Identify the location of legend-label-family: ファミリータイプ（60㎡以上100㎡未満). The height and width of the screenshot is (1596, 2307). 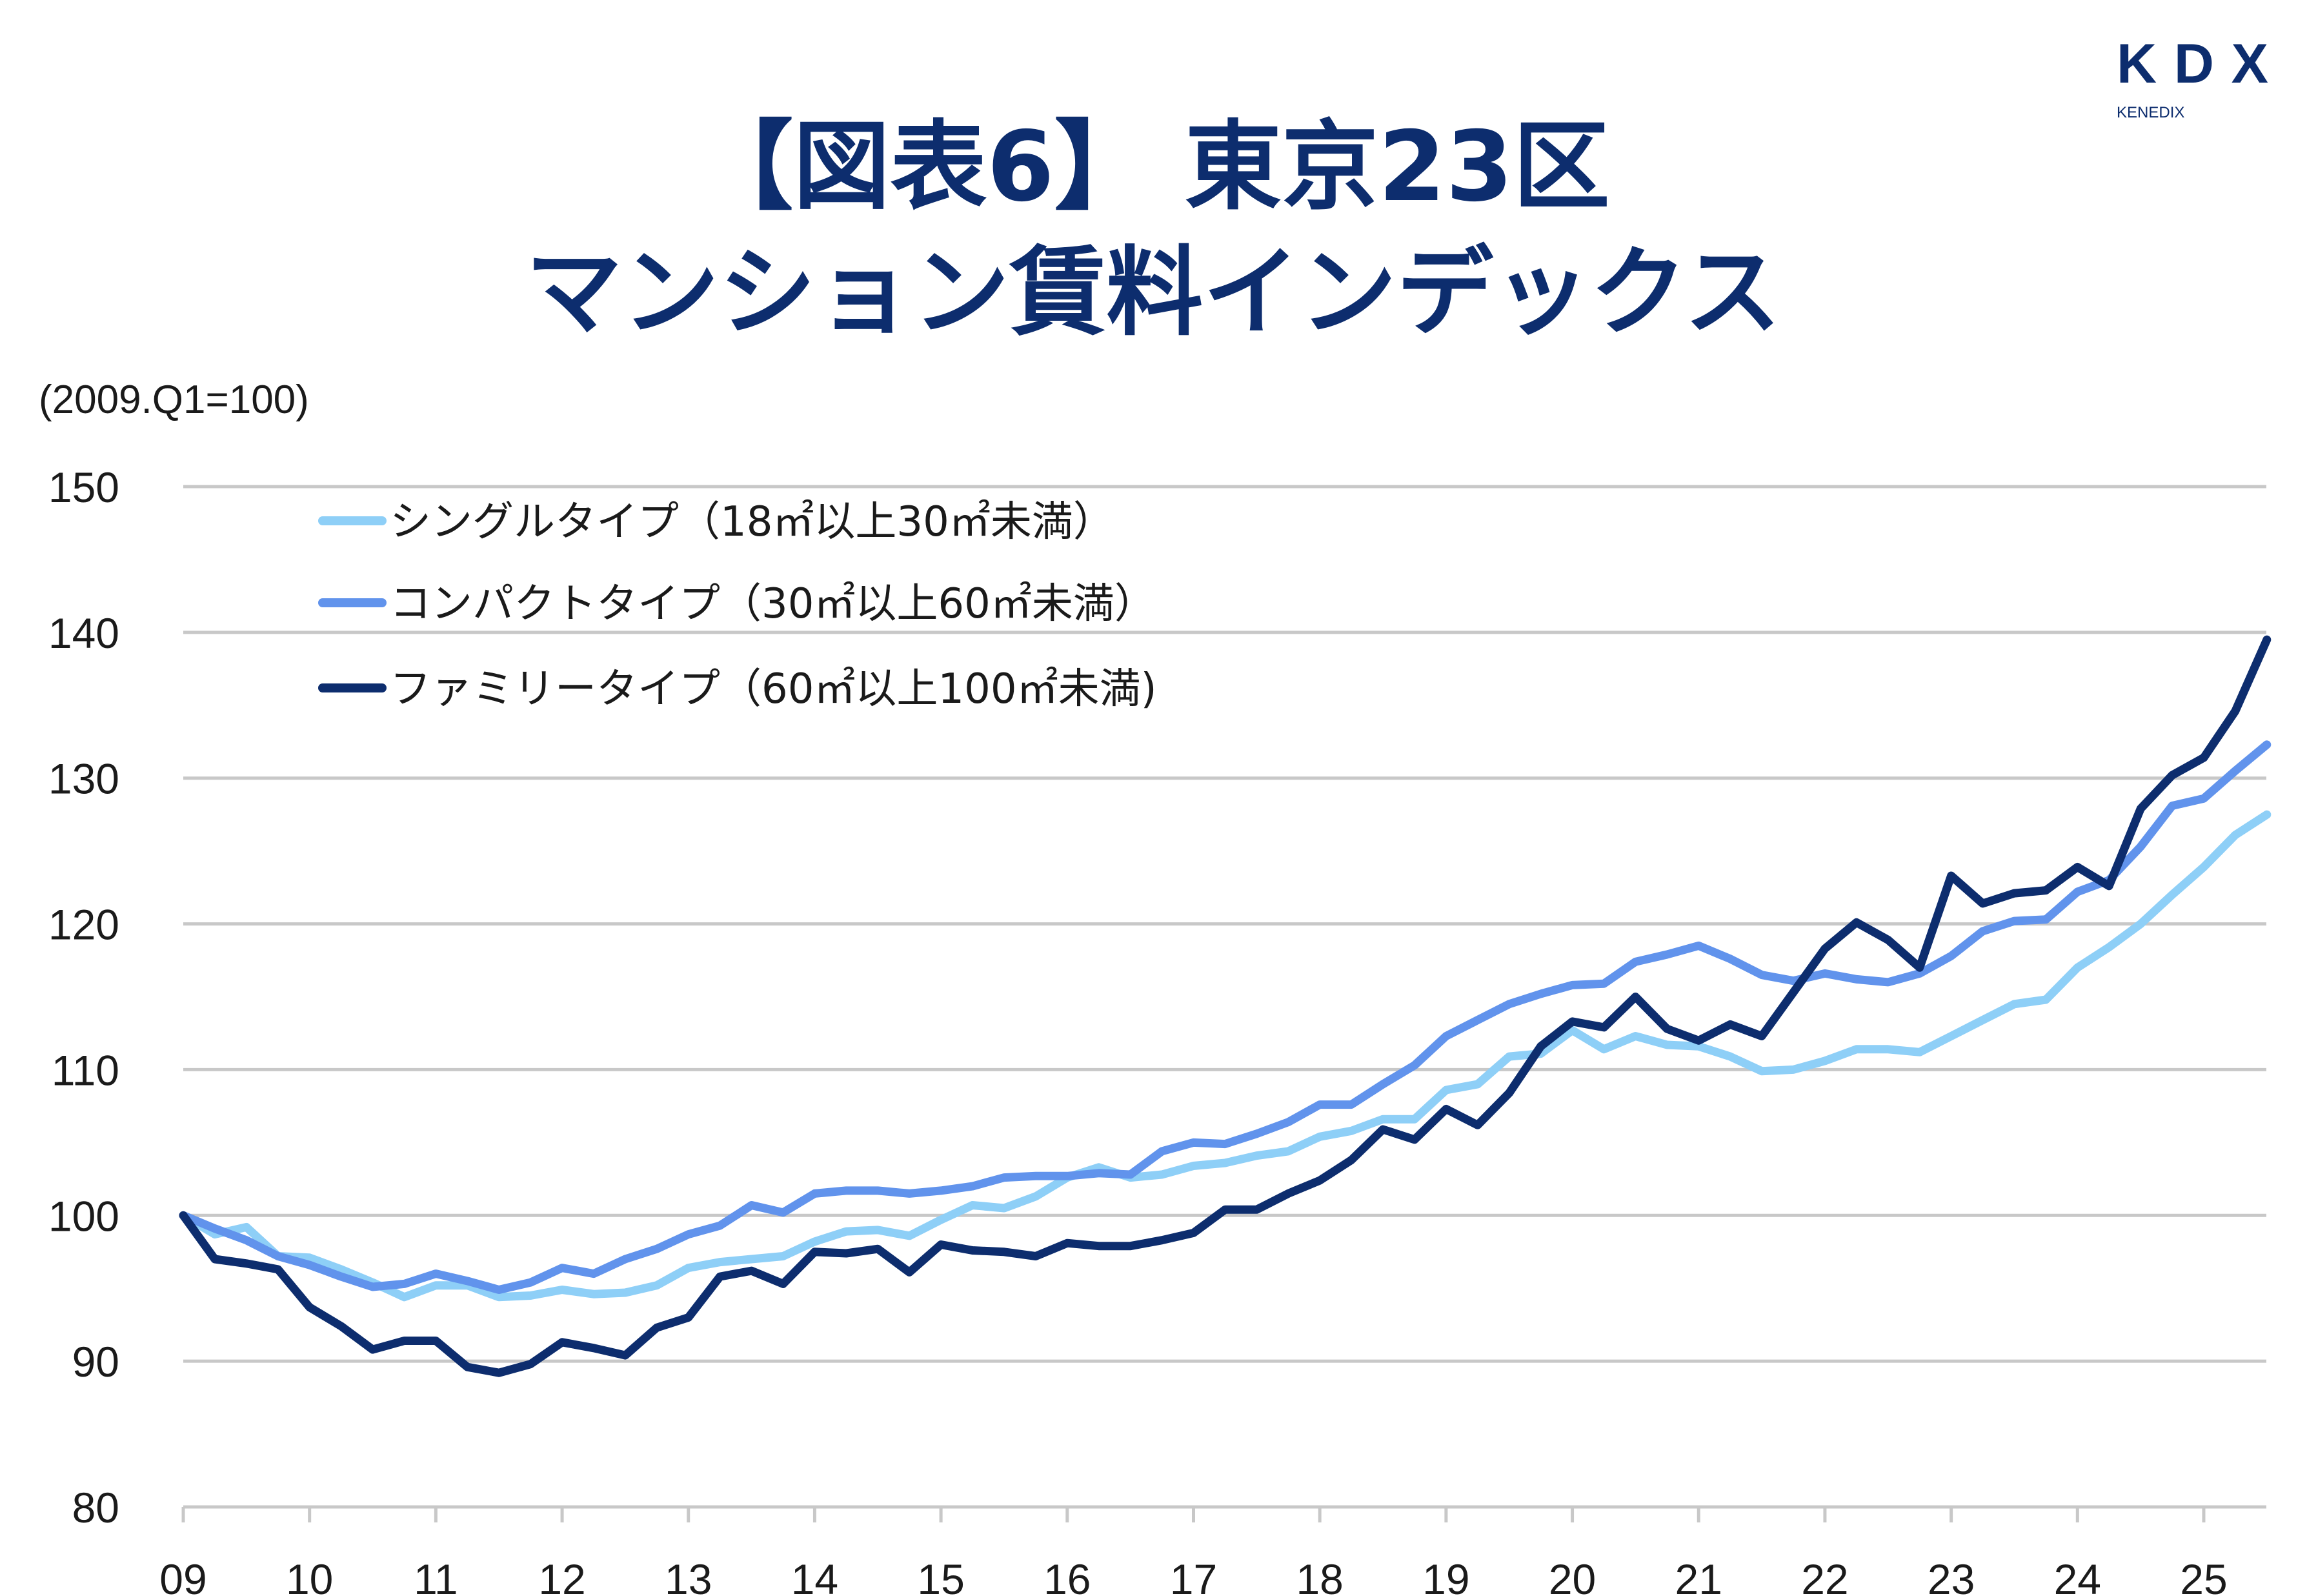
(773, 689).